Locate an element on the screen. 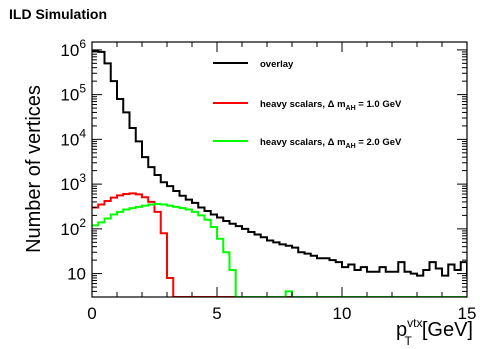 The image size is (480, 349). x-tick-label-5: 5 is located at coordinates (216, 313).